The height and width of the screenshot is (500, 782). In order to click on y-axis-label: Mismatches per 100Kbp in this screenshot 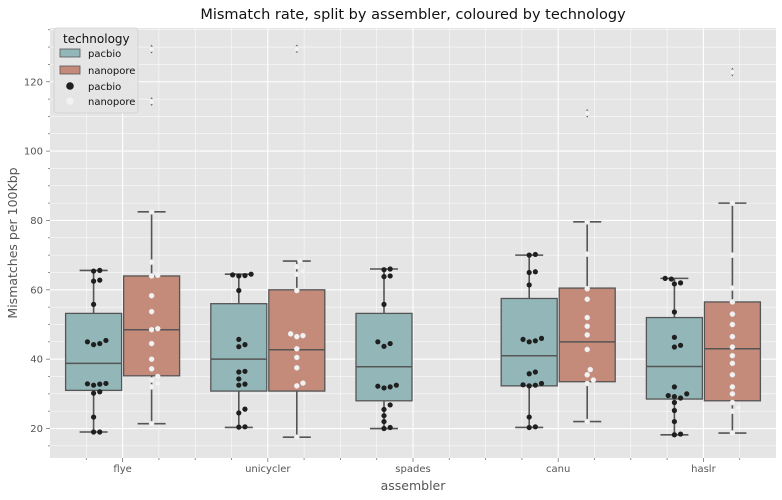, I will do `click(12, 242)`.